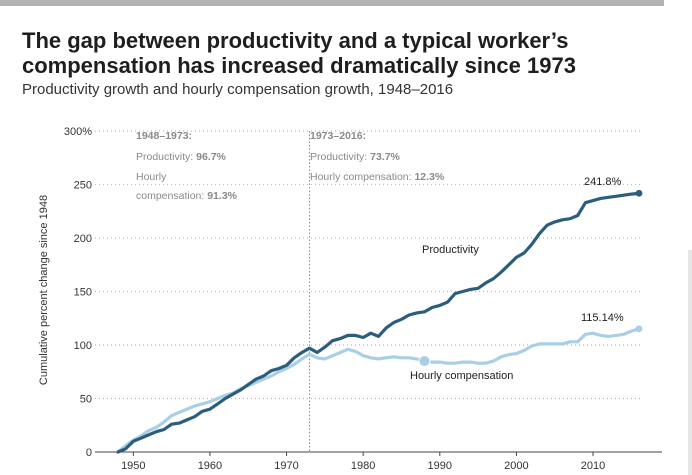 This screenshot has height=475, width=692. I want to click on y-tick-label: 150, so click(83, 293).